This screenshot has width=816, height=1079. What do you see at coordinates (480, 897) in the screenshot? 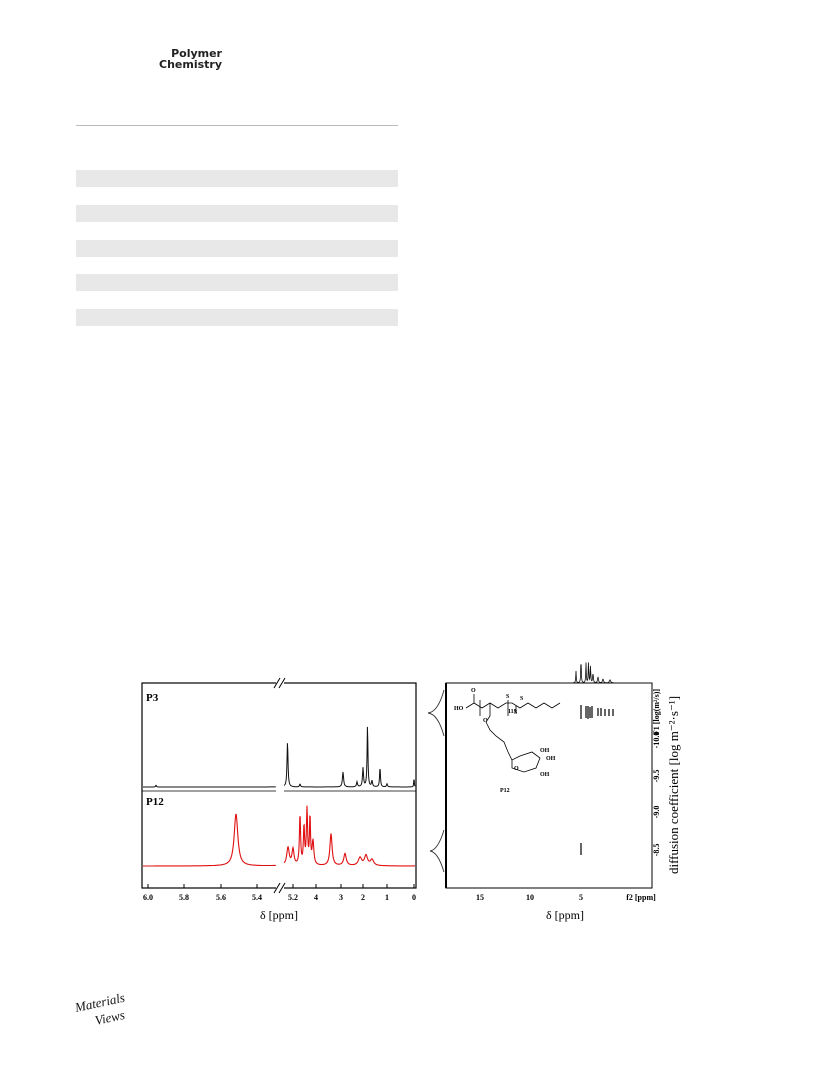
I see `x-tick-label: 15` at bounding box center [480, 897].